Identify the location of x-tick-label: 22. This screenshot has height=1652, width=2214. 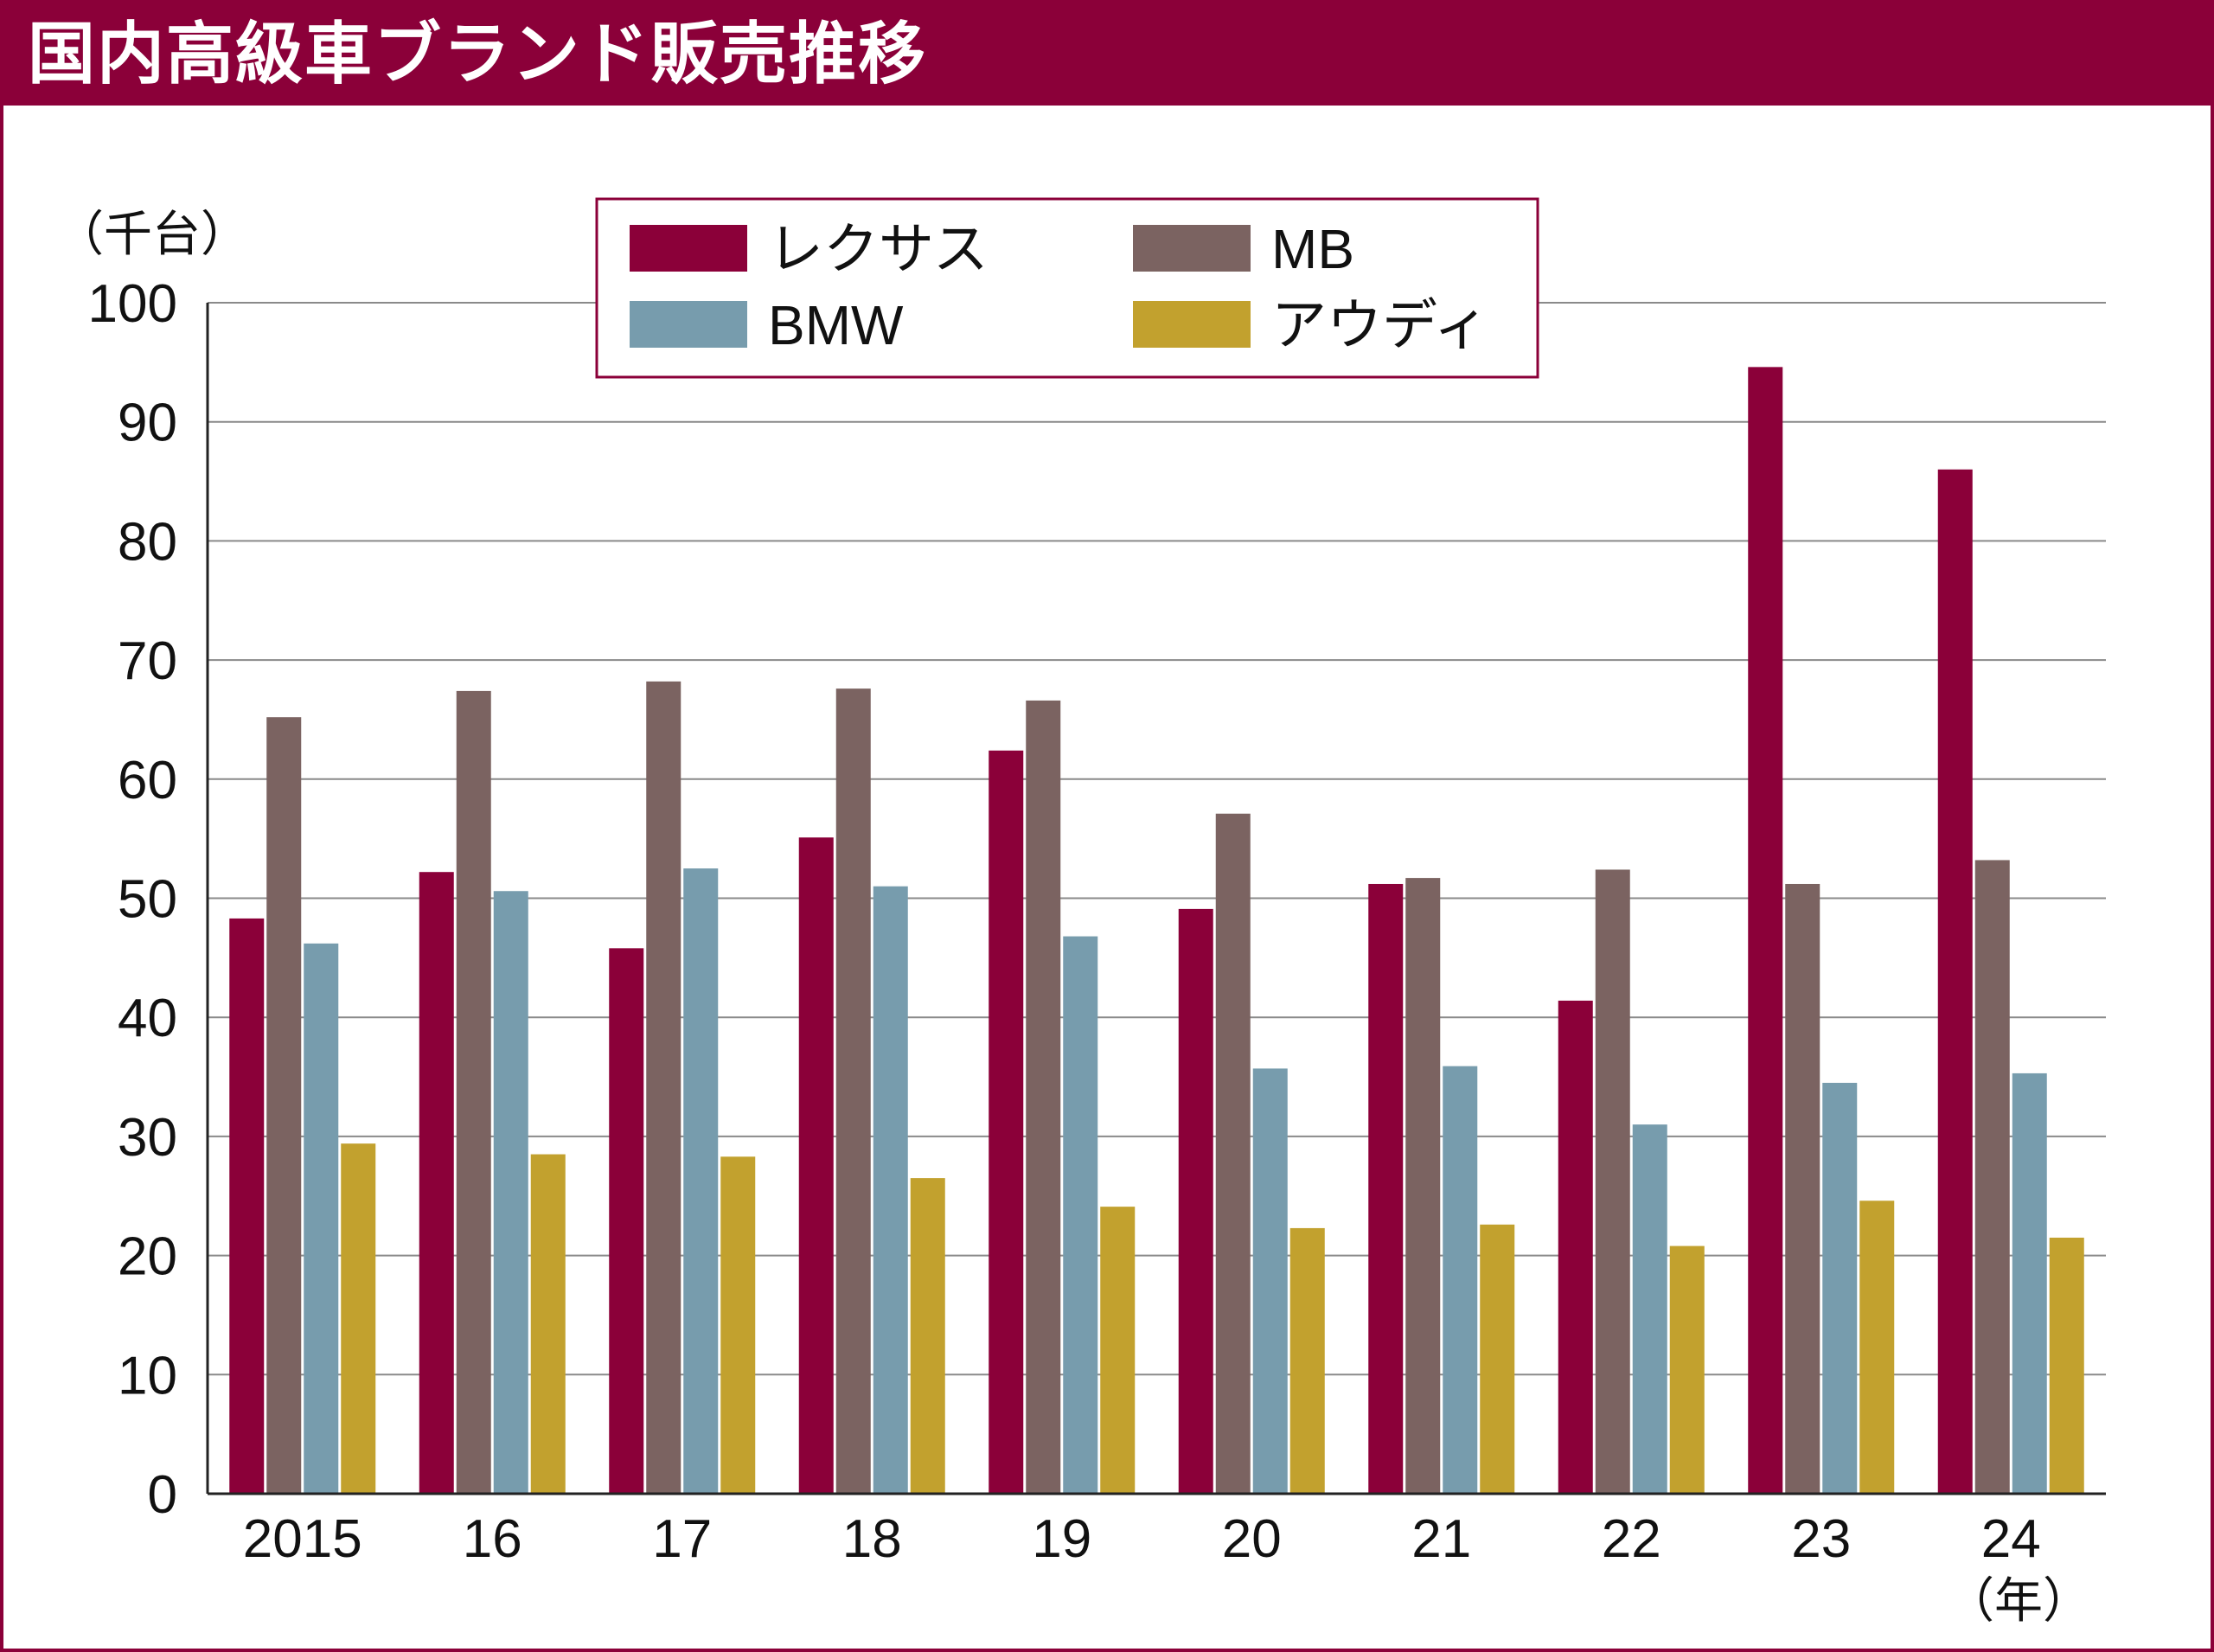
(1631, 1539).